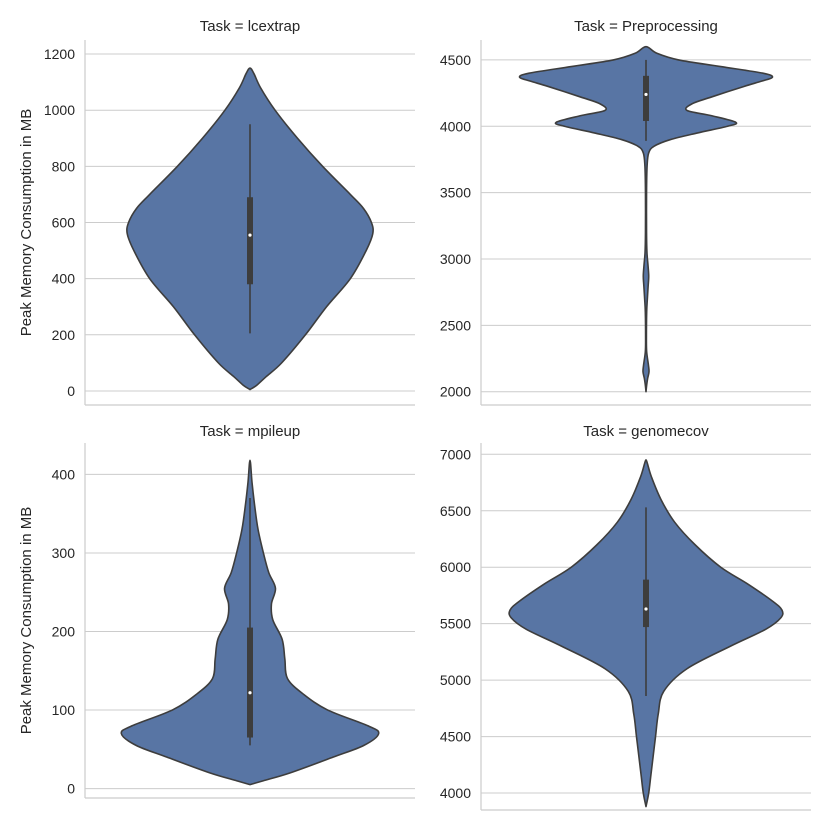 This screenshot has width=830, height=830. Describe the element at coordinates (455, 392) in the screenshot. I see `y-tick-label: 2000` at that location.